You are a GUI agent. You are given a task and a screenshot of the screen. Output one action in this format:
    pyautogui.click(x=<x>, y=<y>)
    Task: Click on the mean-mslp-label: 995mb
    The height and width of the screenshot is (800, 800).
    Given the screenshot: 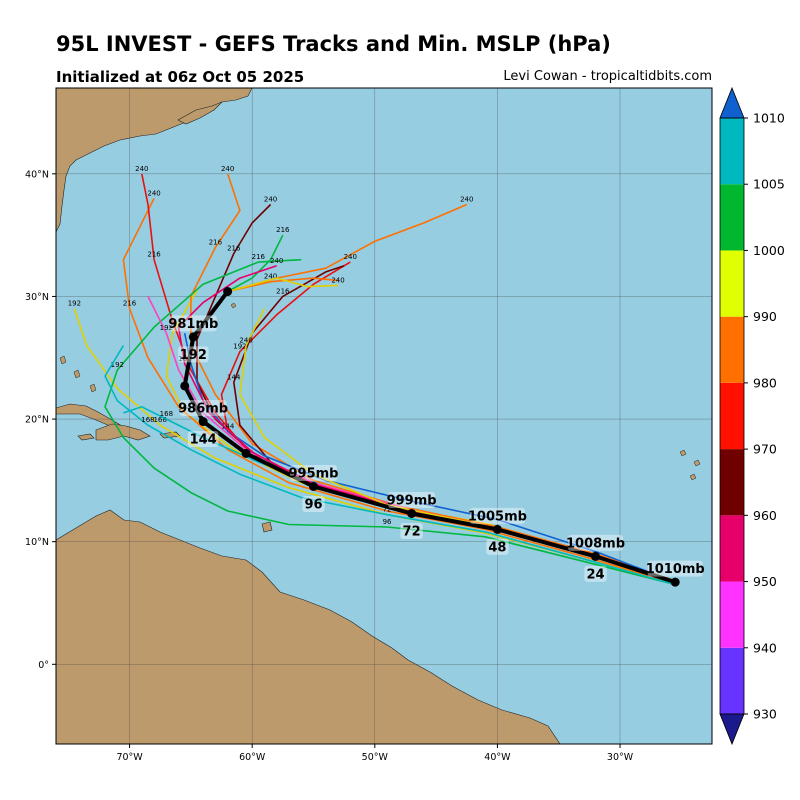 What is the action you would take?
    pyautogui.click(x=313, y=474)
    